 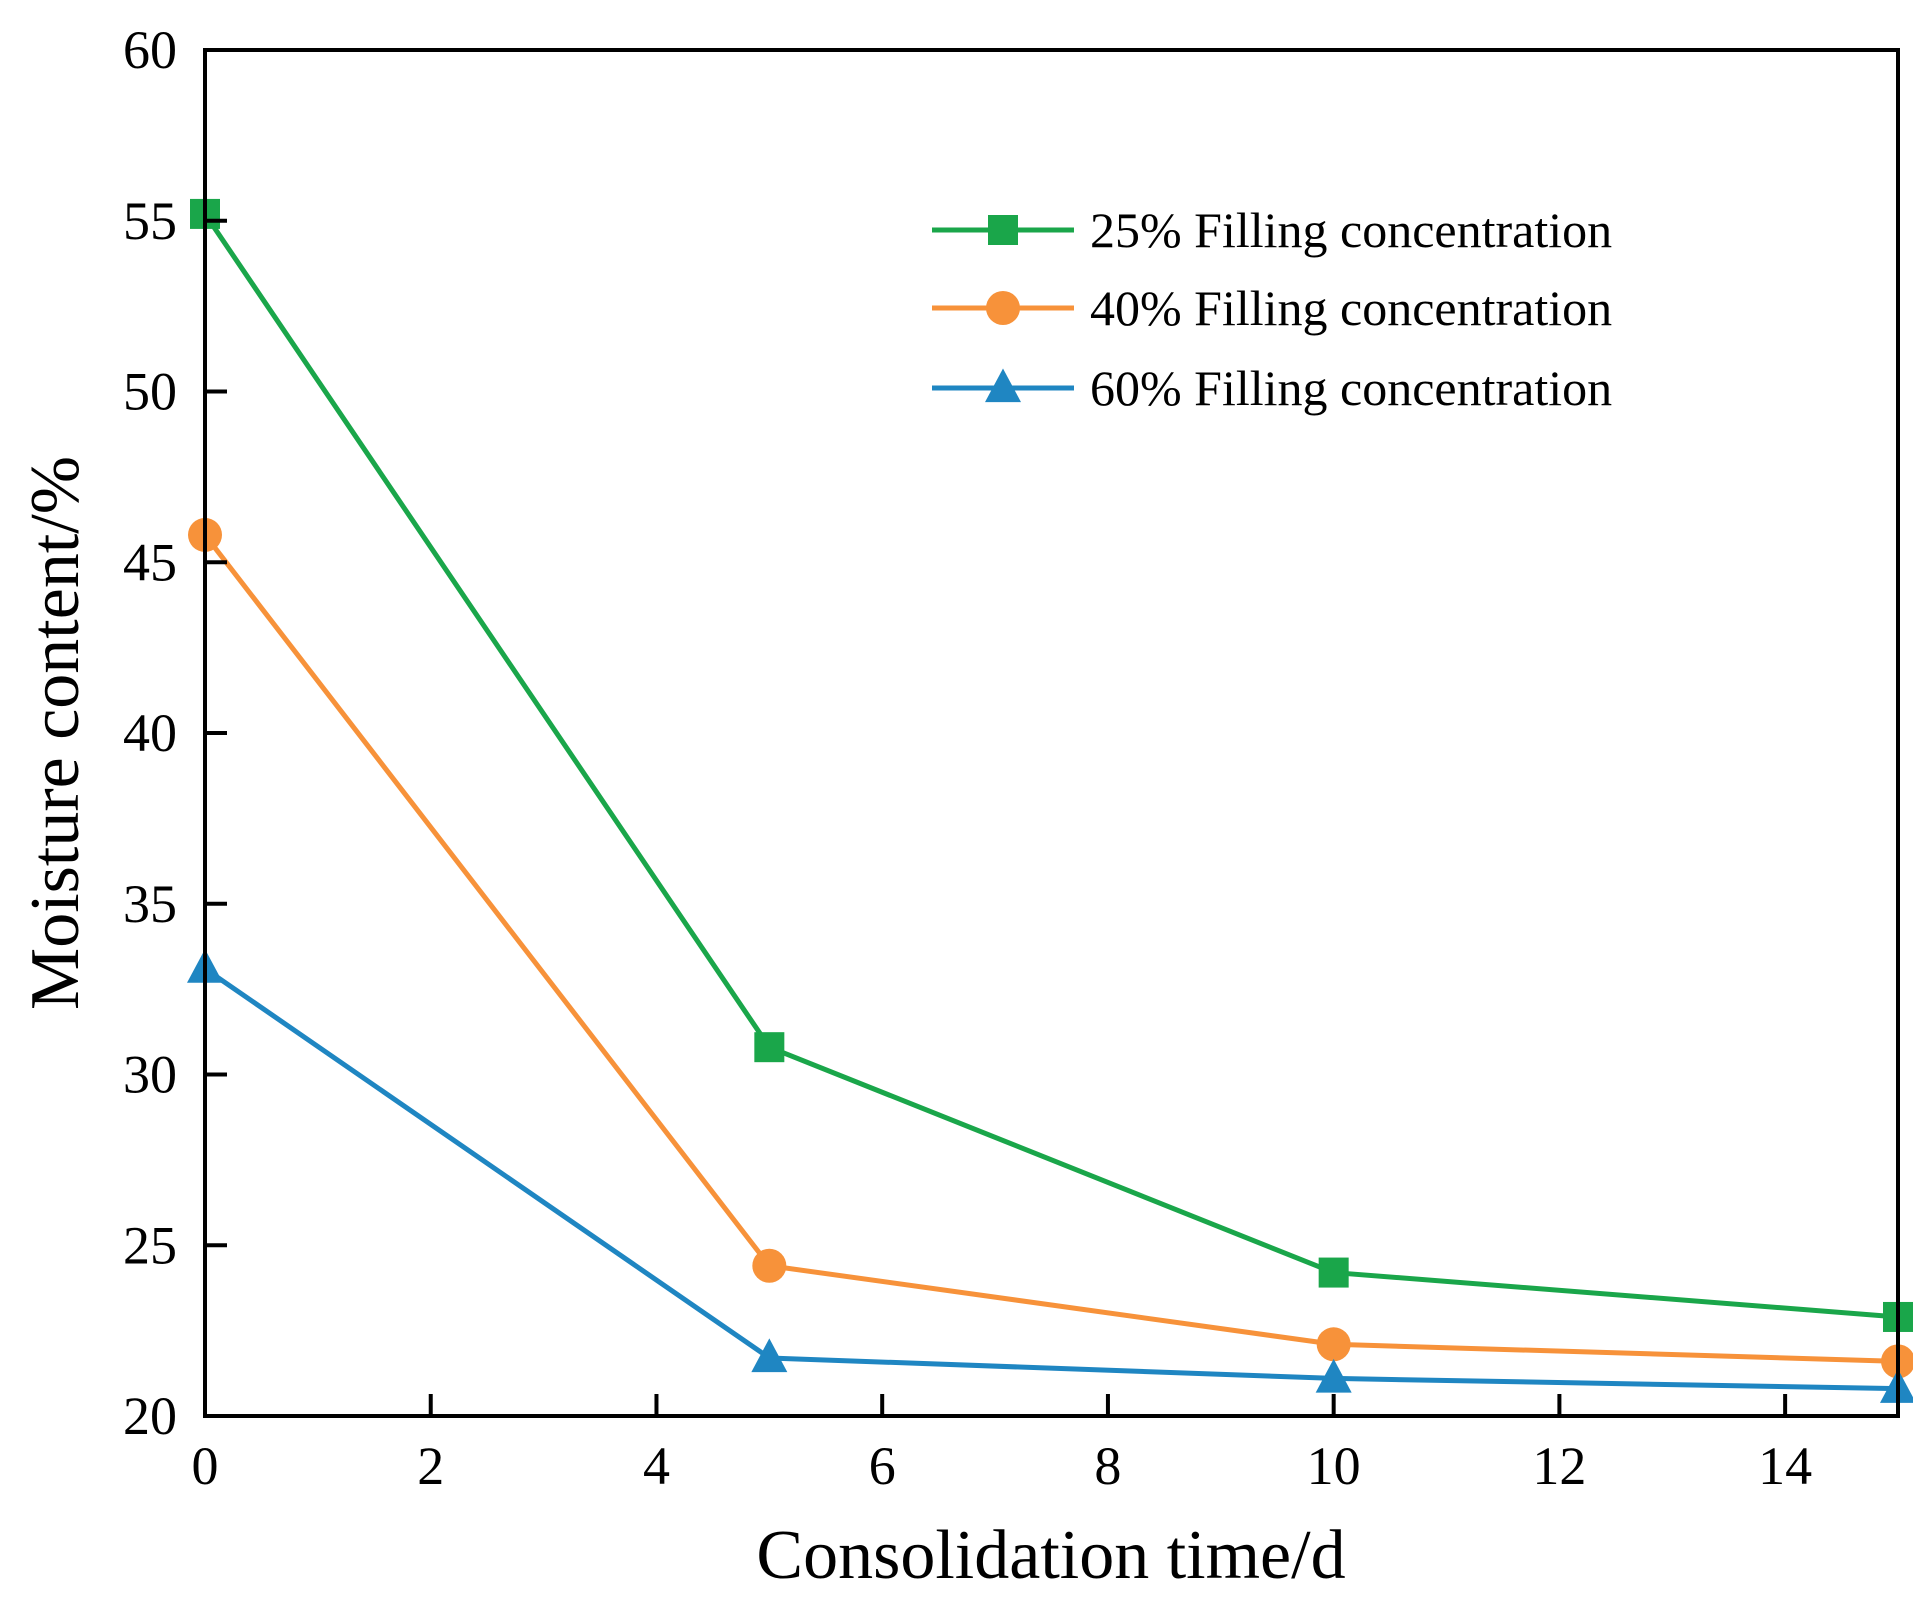 What do you see at coordinates (150, 221) in the screenshot?
I see `y-tick-label: 55` at bounding box center [150, 221].